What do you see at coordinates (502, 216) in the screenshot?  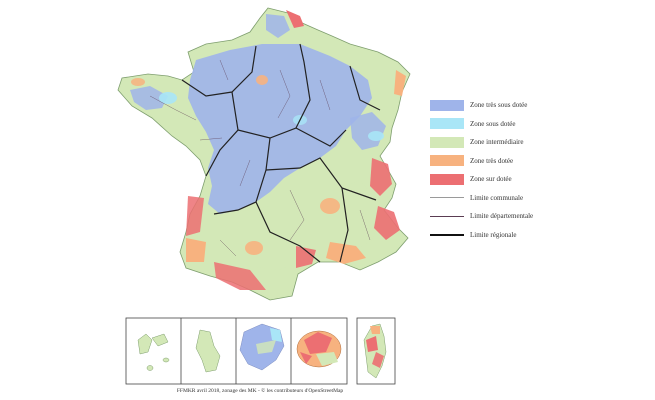 I see `legend-label: Limite départementale` at bounding box center [502, 216].